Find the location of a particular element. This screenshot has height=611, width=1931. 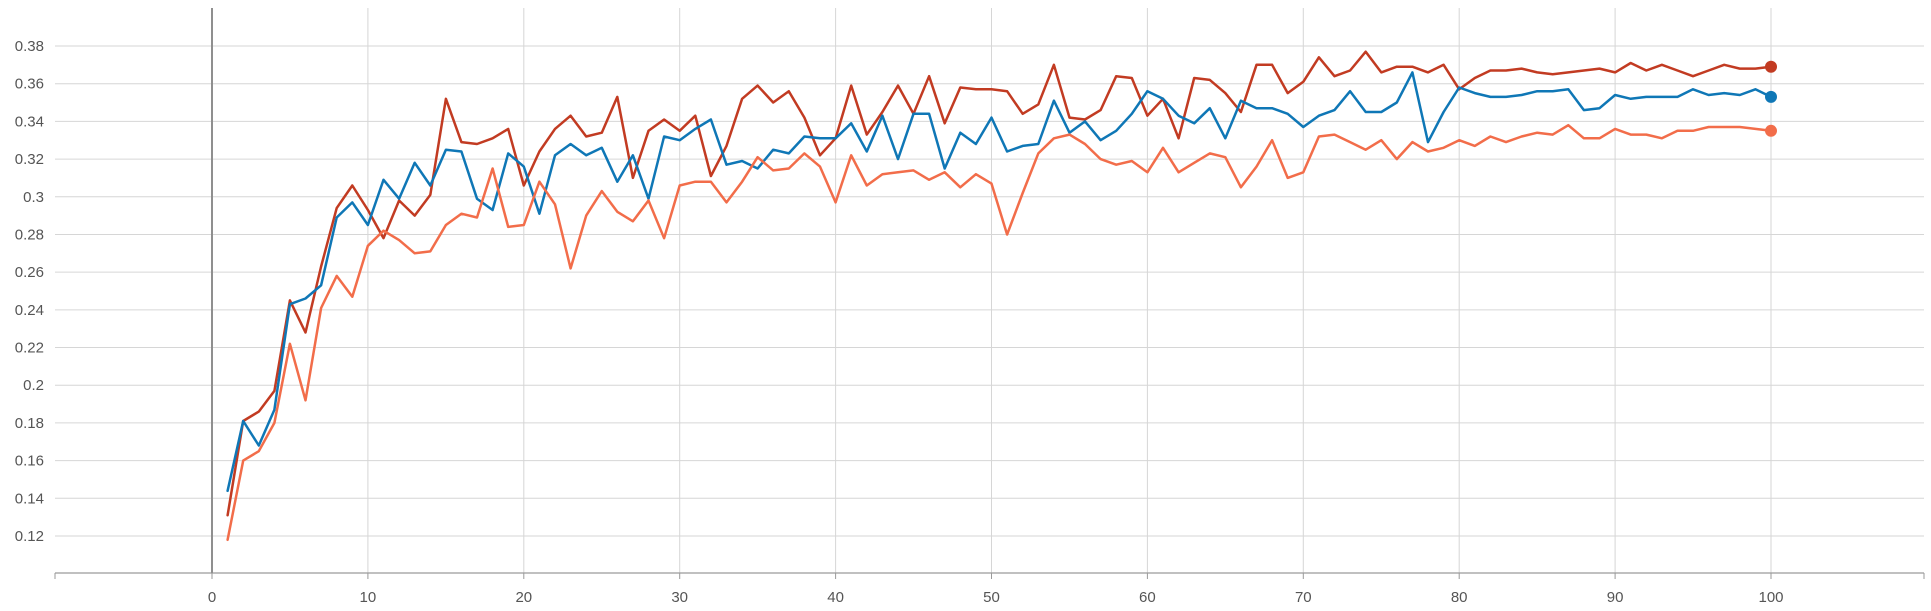

y-tick-label: 0.24 is located at coordinates (29, 310).